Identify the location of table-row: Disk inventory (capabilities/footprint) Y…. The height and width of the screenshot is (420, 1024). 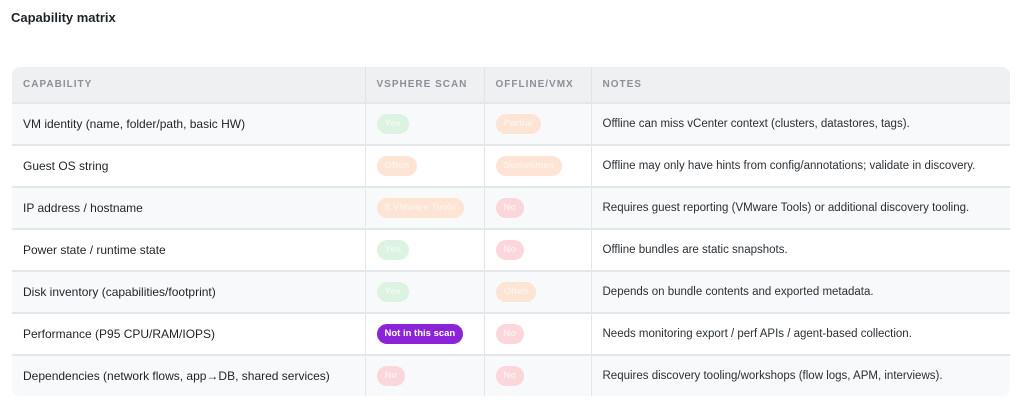
(511, 291).